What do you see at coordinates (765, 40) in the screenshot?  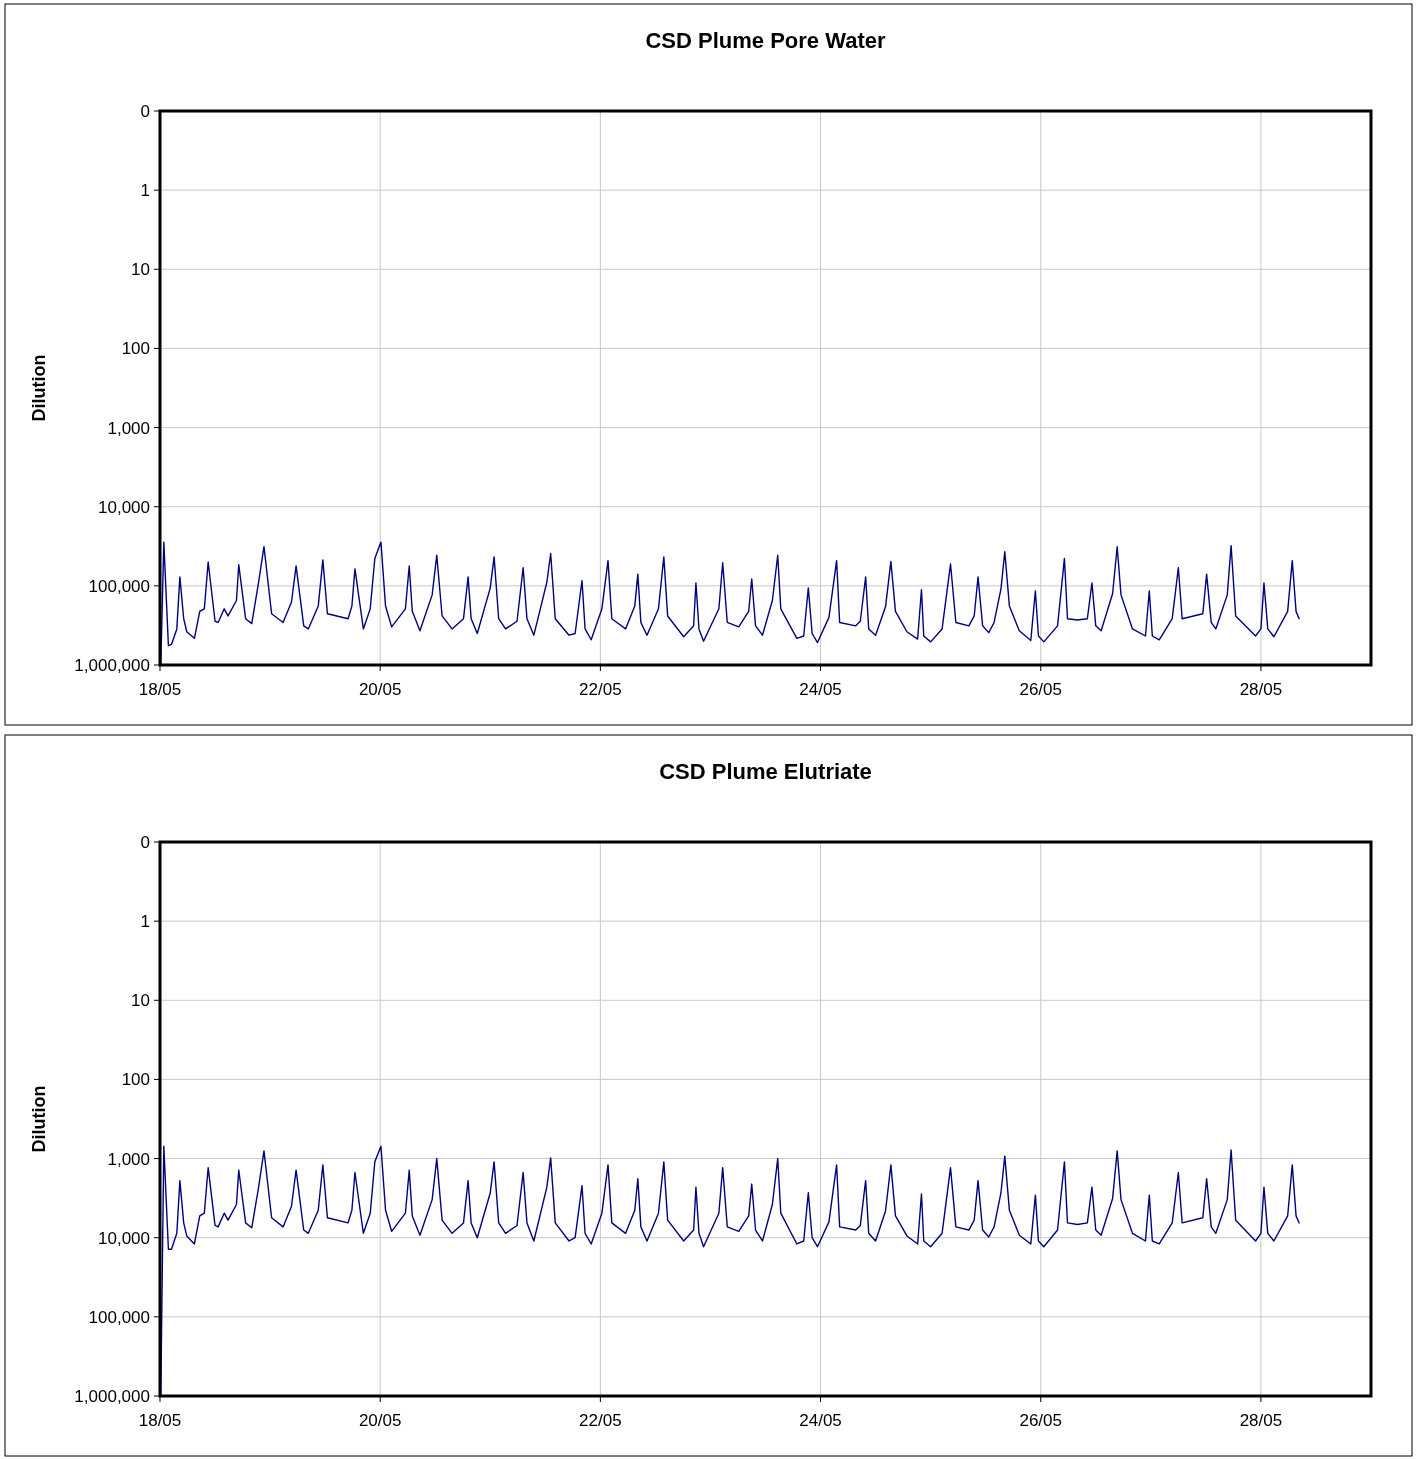 I see `chart-title: CSD Plume Pore Water` at bounding box center [765, 40].